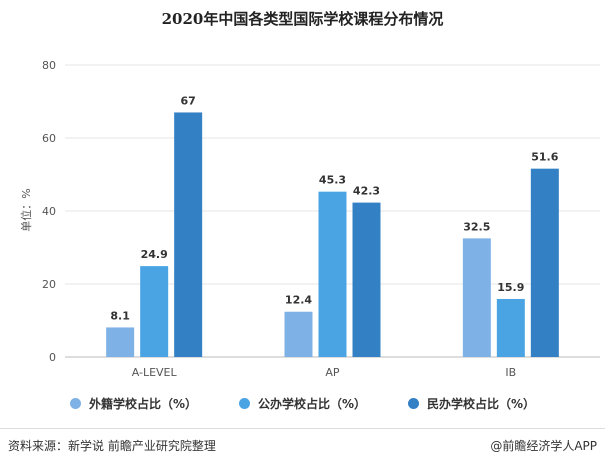  What do you see at coordinates (298, 300) in the screenshot?
I see `data-label: 12.4` at bounding box center [298, 300].